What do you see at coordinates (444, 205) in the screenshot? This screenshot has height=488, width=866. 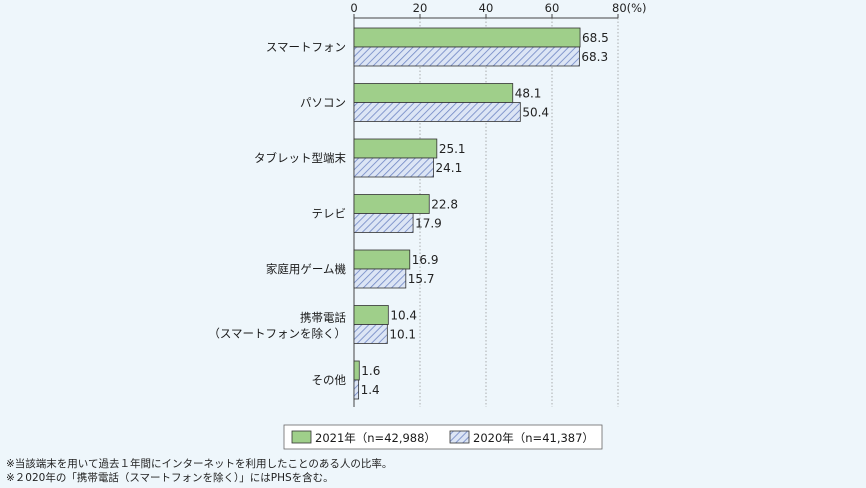 I see `data-label: 22.8` at bounding box center [444, 205].